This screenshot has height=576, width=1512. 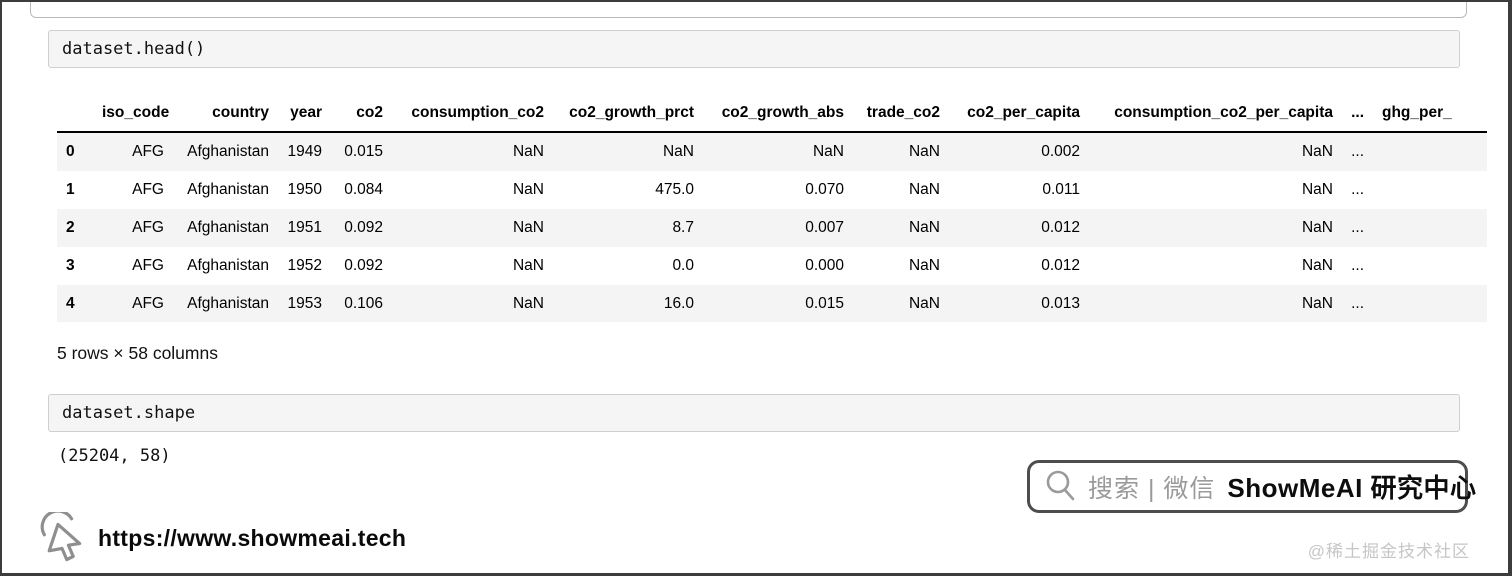 What do you see at coordinates (674, 189) in the screenshot?
I see `table-cell: 475.0` at bounding box center [674, 189].